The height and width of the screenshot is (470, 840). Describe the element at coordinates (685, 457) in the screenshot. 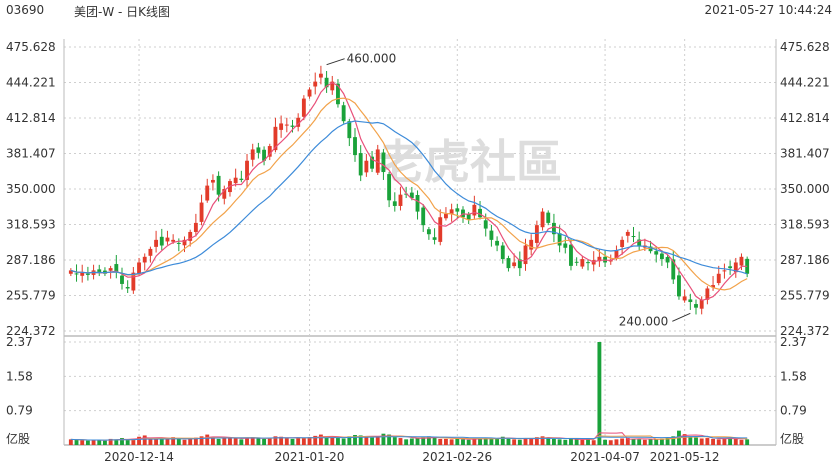

I see `date-tick-label: 2021-05-12` at that location.